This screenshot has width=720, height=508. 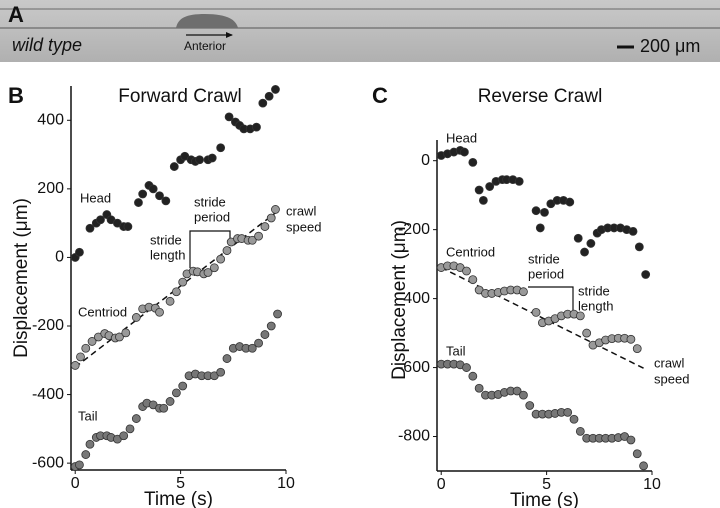 I want to click on panel-label: A, so click(x=16, y=14).